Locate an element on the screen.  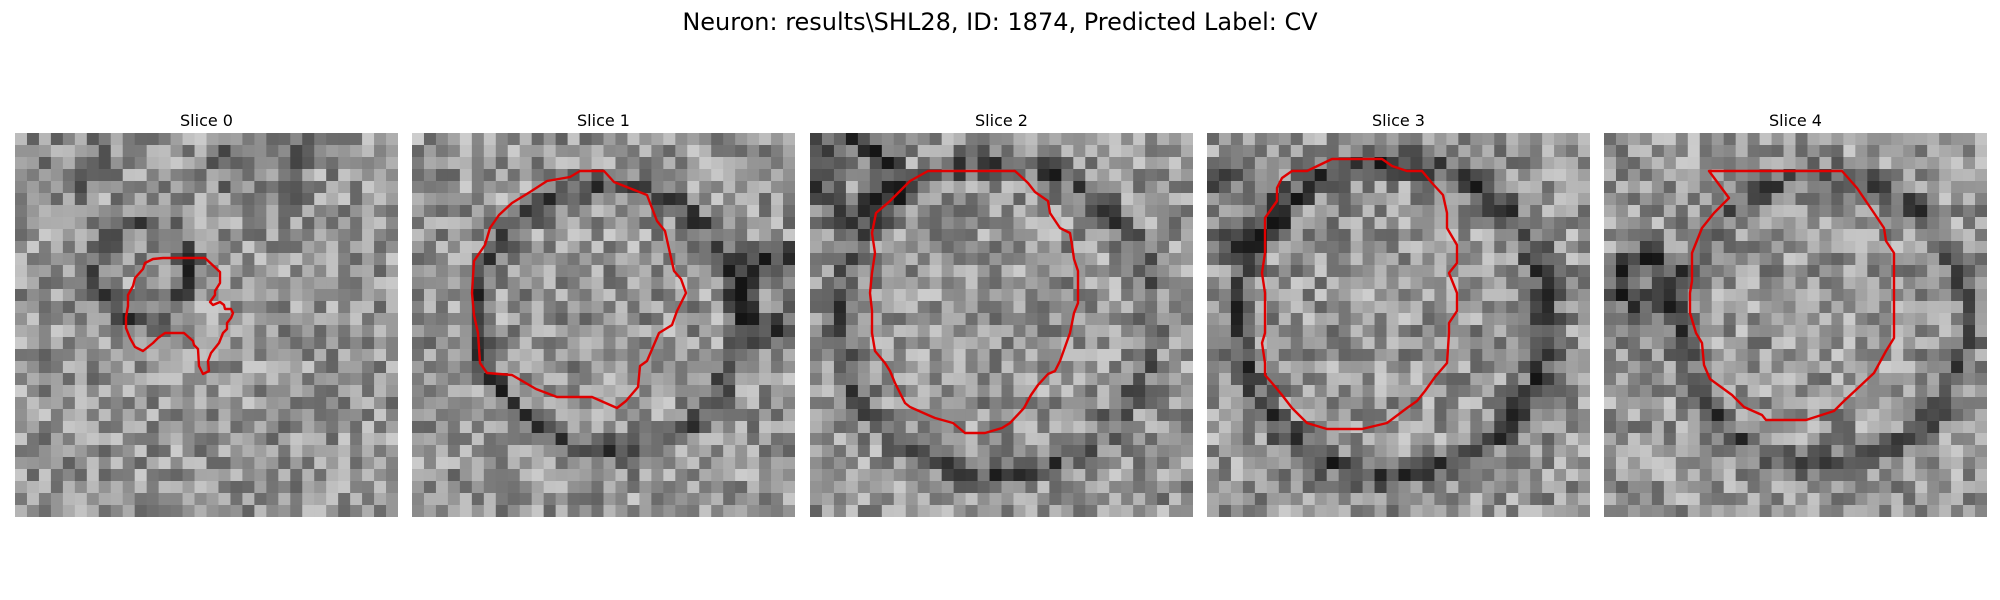
slice-3-canvas is located at coordinates (1398, 325).